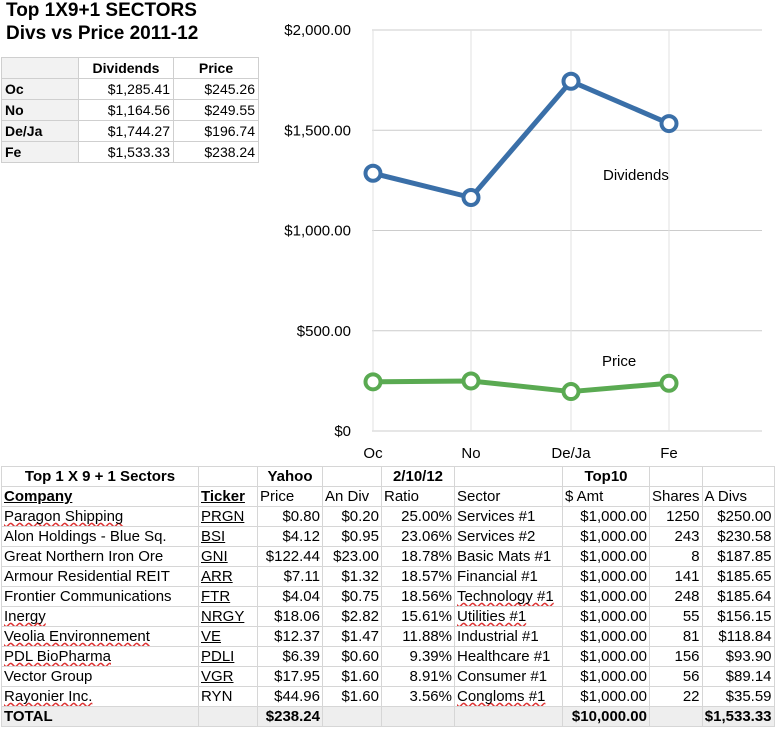 The height and width of the screenshot is (736, 776). I want to click on header-row-1: Top 1 X 9 + 1 Sectors Yahoo 2/10/12 Top10, so click(388, 476).